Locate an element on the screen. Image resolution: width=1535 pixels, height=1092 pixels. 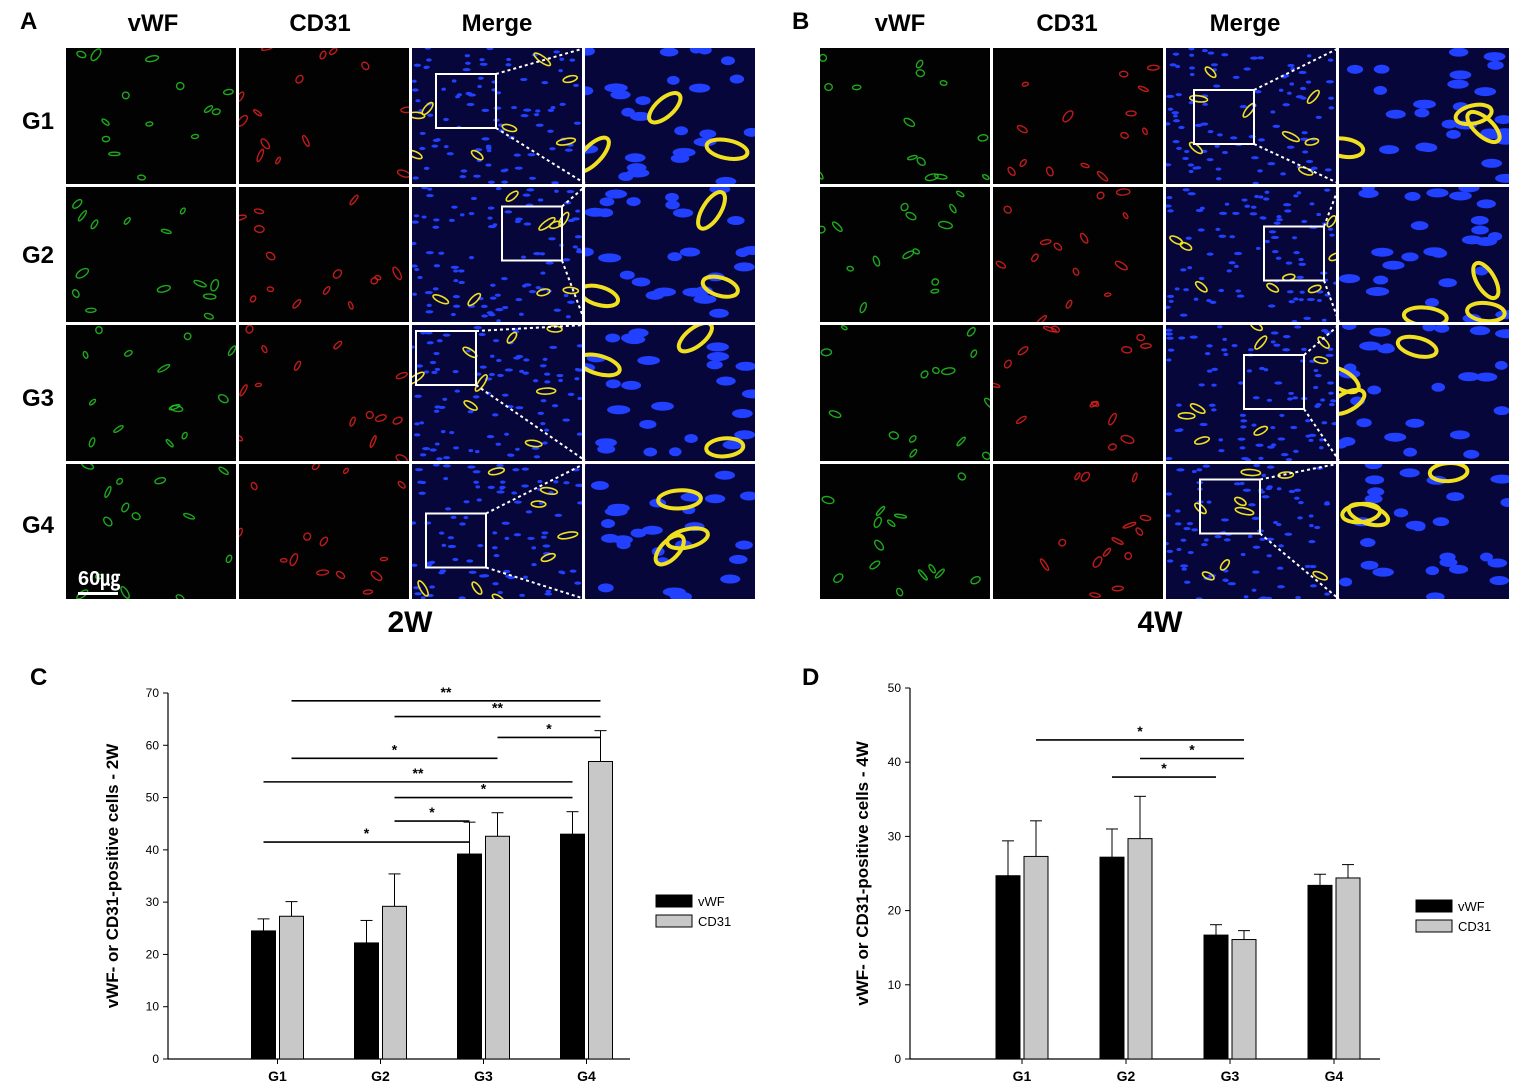
micrograph-2w-tile-g4-merge is located at coordinates (497, 531).